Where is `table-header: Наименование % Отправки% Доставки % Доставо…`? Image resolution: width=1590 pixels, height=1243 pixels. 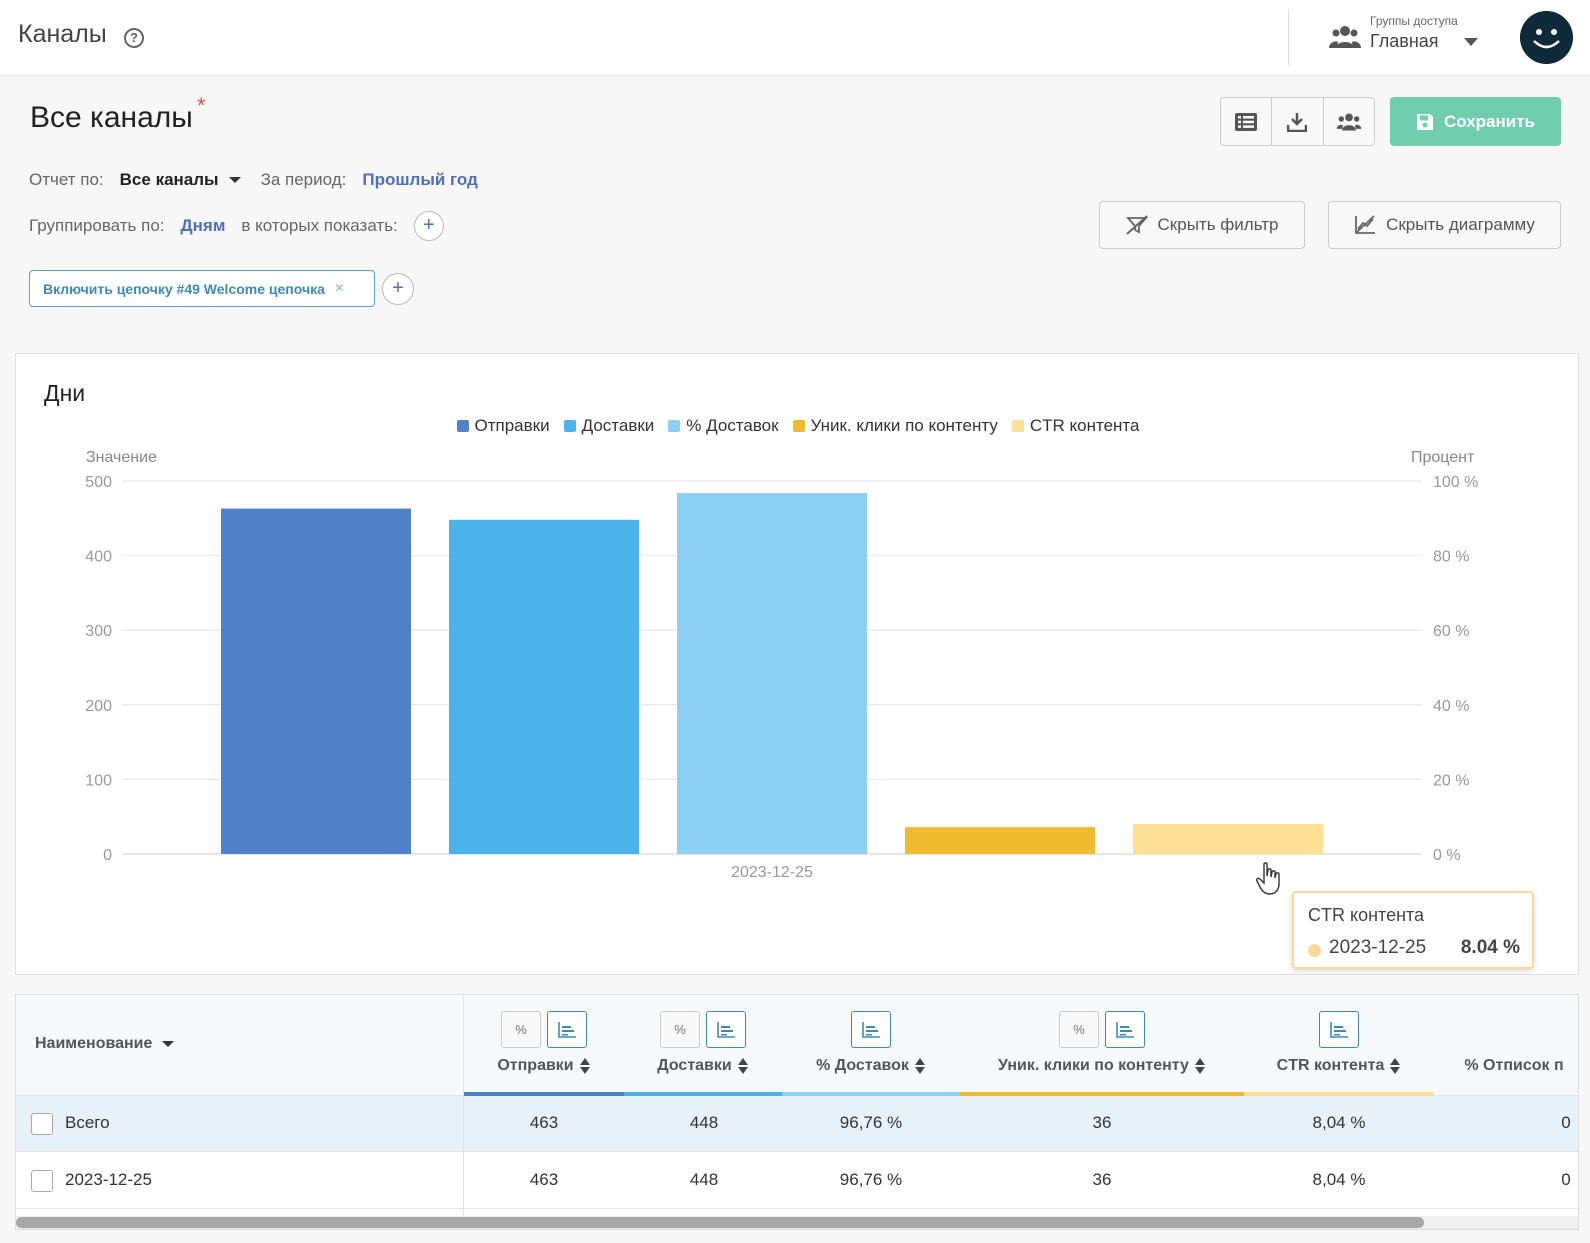
table-header: Наименование % Отправки% Доставки % Доставо… is located at coordinates (797, 1045).